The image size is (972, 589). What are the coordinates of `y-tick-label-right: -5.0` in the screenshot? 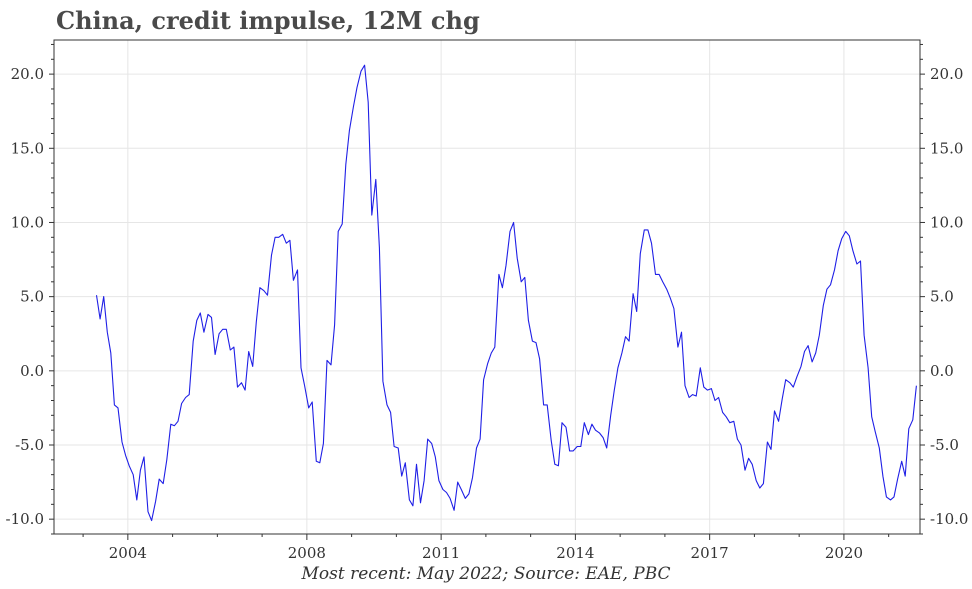 It's located at (944, 445).